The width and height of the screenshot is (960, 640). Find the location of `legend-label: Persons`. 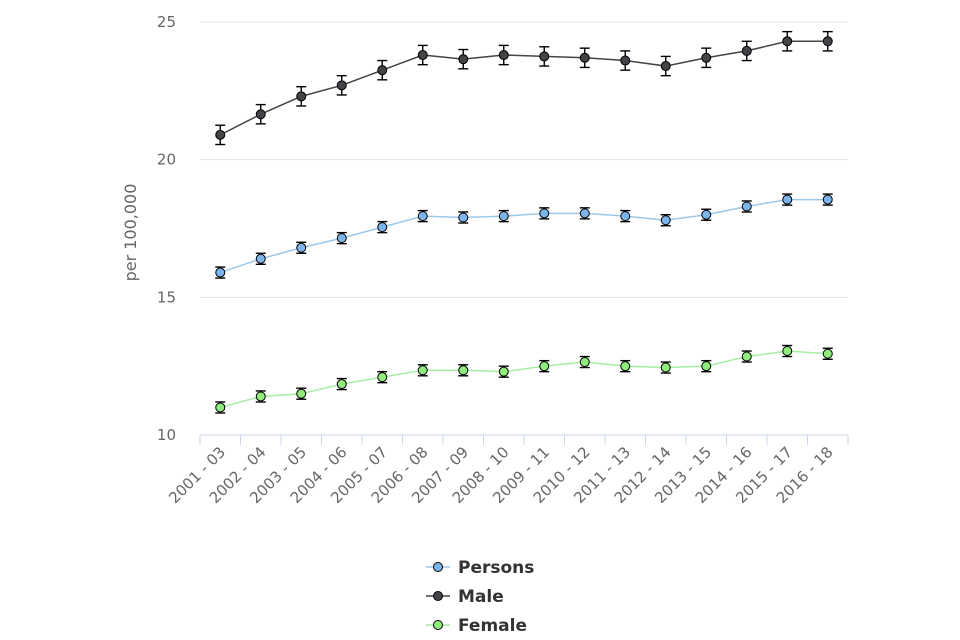

legend-label: Persons is located at coordinates (496, 568).